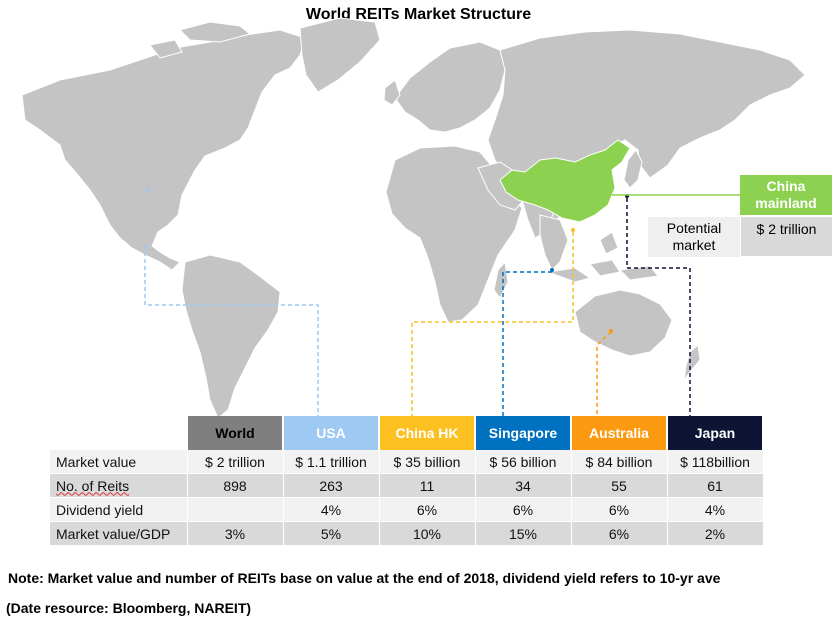 Image resolution: width=837 pixels, height=638 pixels. I want to click on singapore-marker, so click(552, 270).